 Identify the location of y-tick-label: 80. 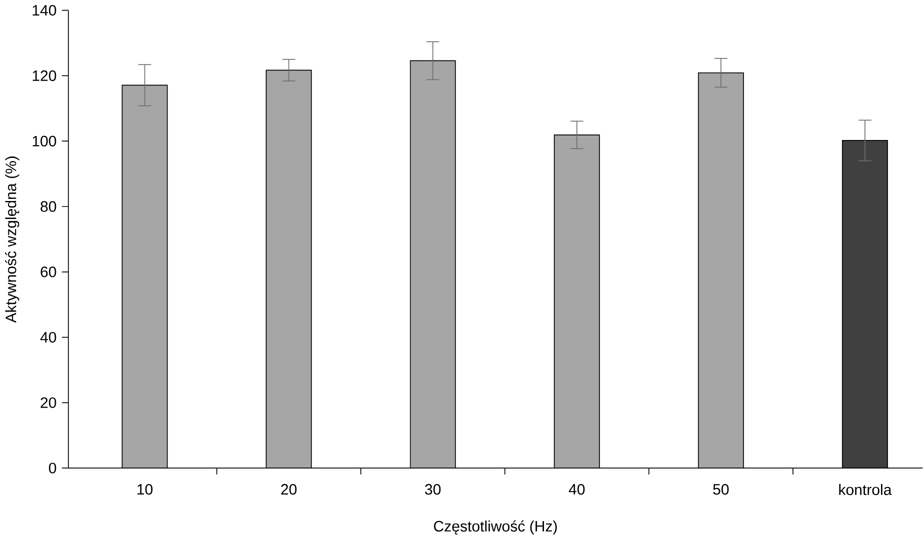
(48, 206).